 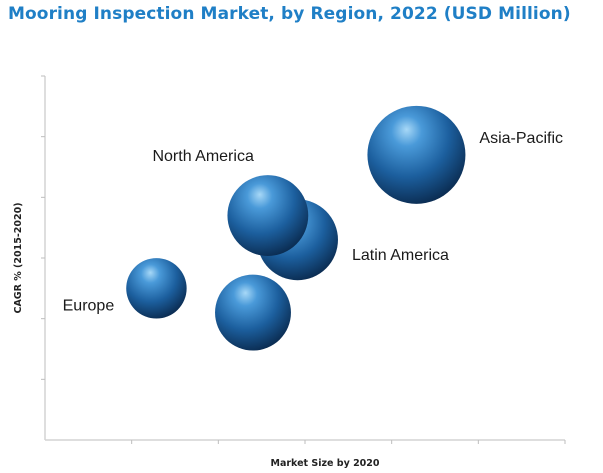 What do you see at coordinates (416, 154) in the screenshot?
I see `bubble-asia-pacific` at bounding box center [416, 154].